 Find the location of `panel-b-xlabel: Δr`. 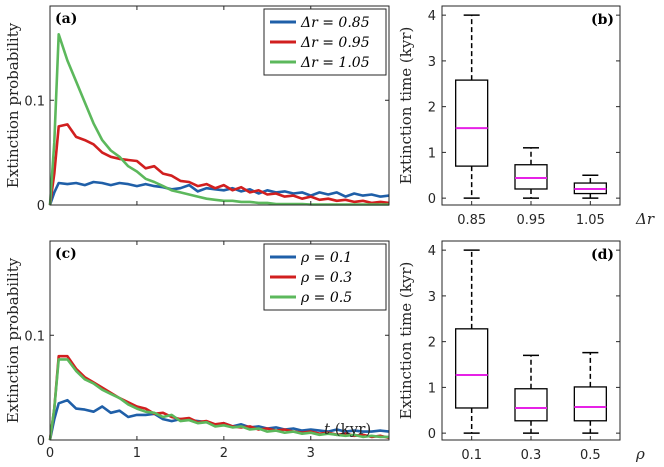

panel-b-xlabel: Δr is located at coordinates (645, 219).